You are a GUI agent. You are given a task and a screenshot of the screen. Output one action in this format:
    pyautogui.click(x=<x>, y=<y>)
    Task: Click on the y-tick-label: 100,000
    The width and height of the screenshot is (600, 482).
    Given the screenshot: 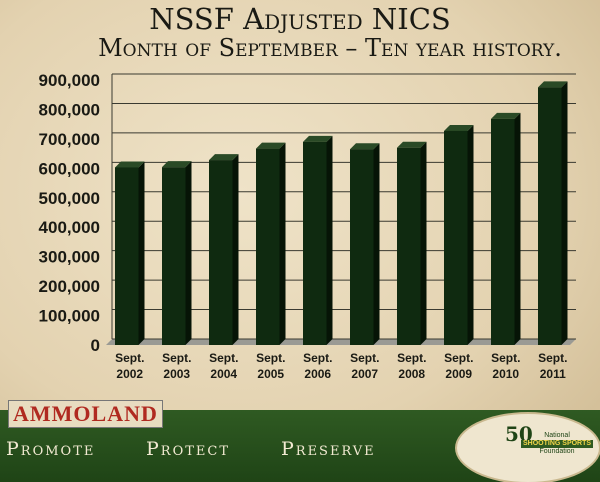 What is the action you would take?
    pyautogui.click(x=69, y=316)
    